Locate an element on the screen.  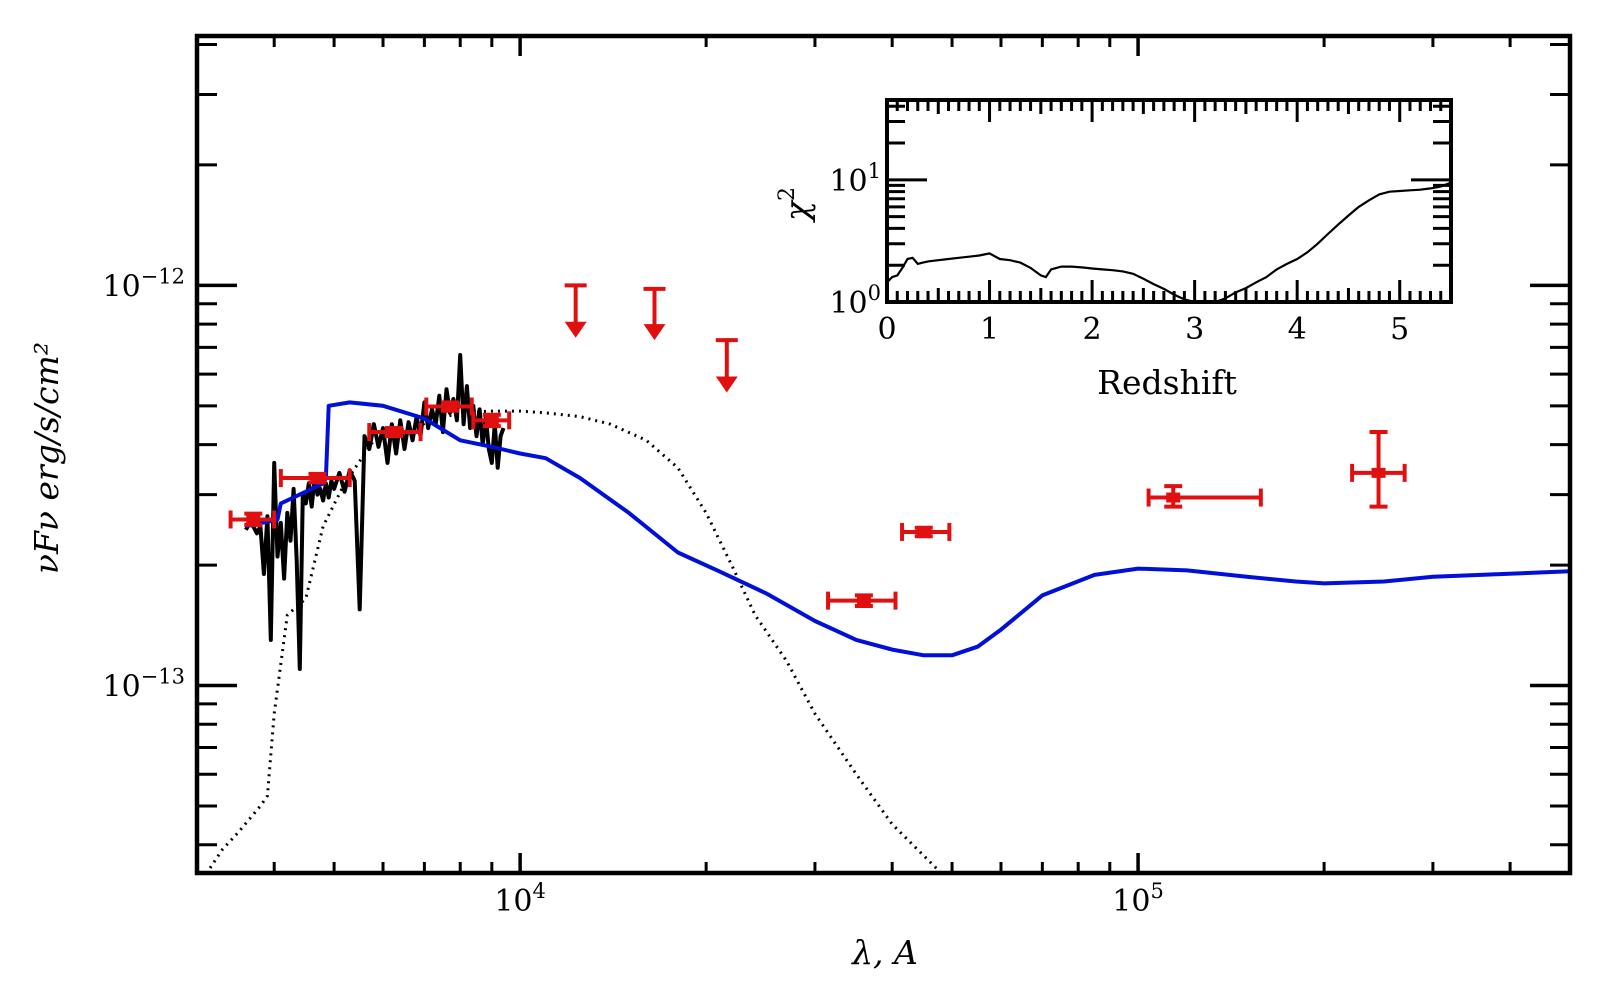
inset-x-tick-label: 1 is located at coordinates (989, 329).